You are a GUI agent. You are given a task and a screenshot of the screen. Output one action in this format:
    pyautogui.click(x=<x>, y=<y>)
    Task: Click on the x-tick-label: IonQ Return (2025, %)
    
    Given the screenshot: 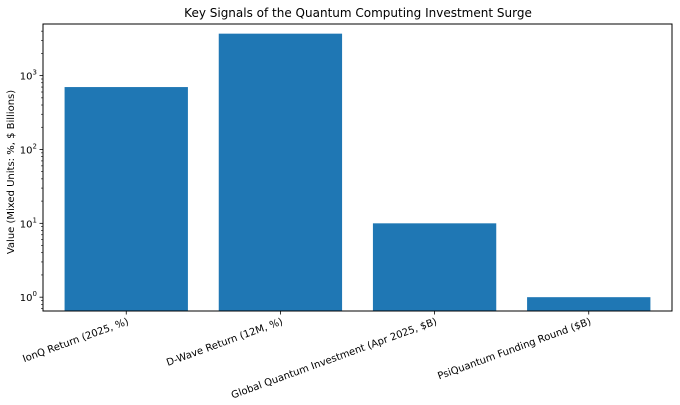 What is the action you would take?
    pyautogui.click(x=75, y=340)
    